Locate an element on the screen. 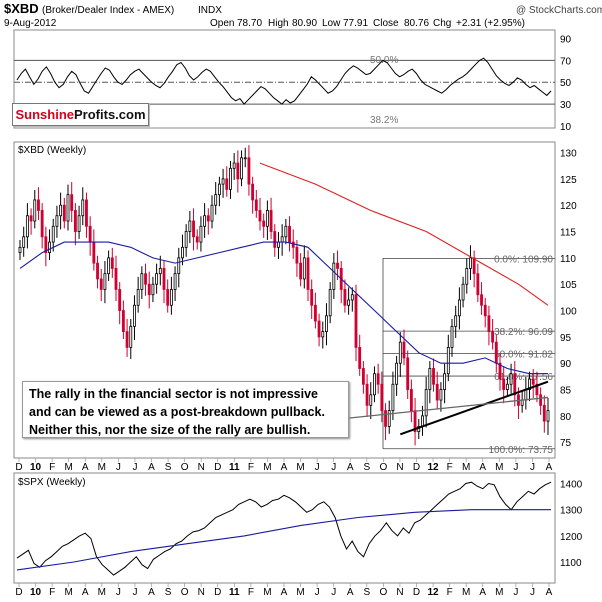 The image size is (602, 602). rsi-y-tick: 30 is located at coordinates (566, 105).